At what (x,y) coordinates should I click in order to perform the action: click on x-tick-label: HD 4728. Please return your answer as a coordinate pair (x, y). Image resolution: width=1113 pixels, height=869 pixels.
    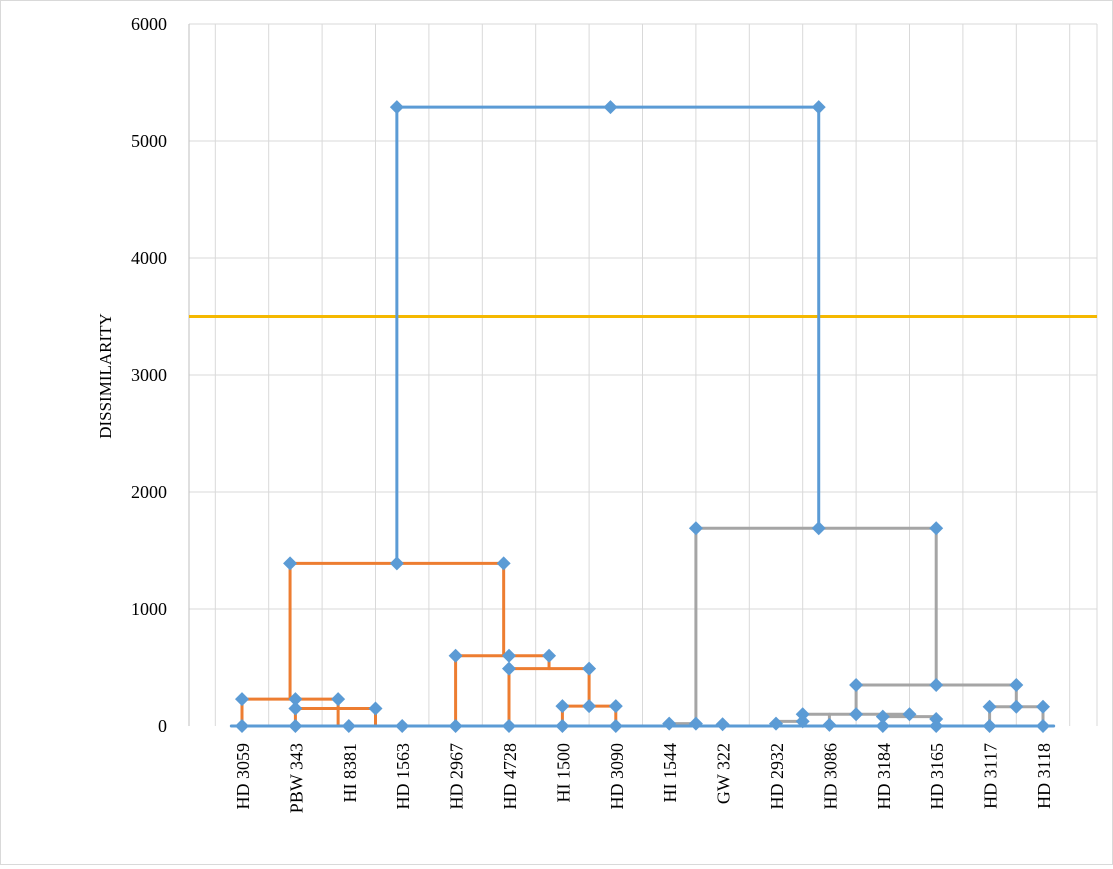
    Looking at the image, I should click on (510, 776).